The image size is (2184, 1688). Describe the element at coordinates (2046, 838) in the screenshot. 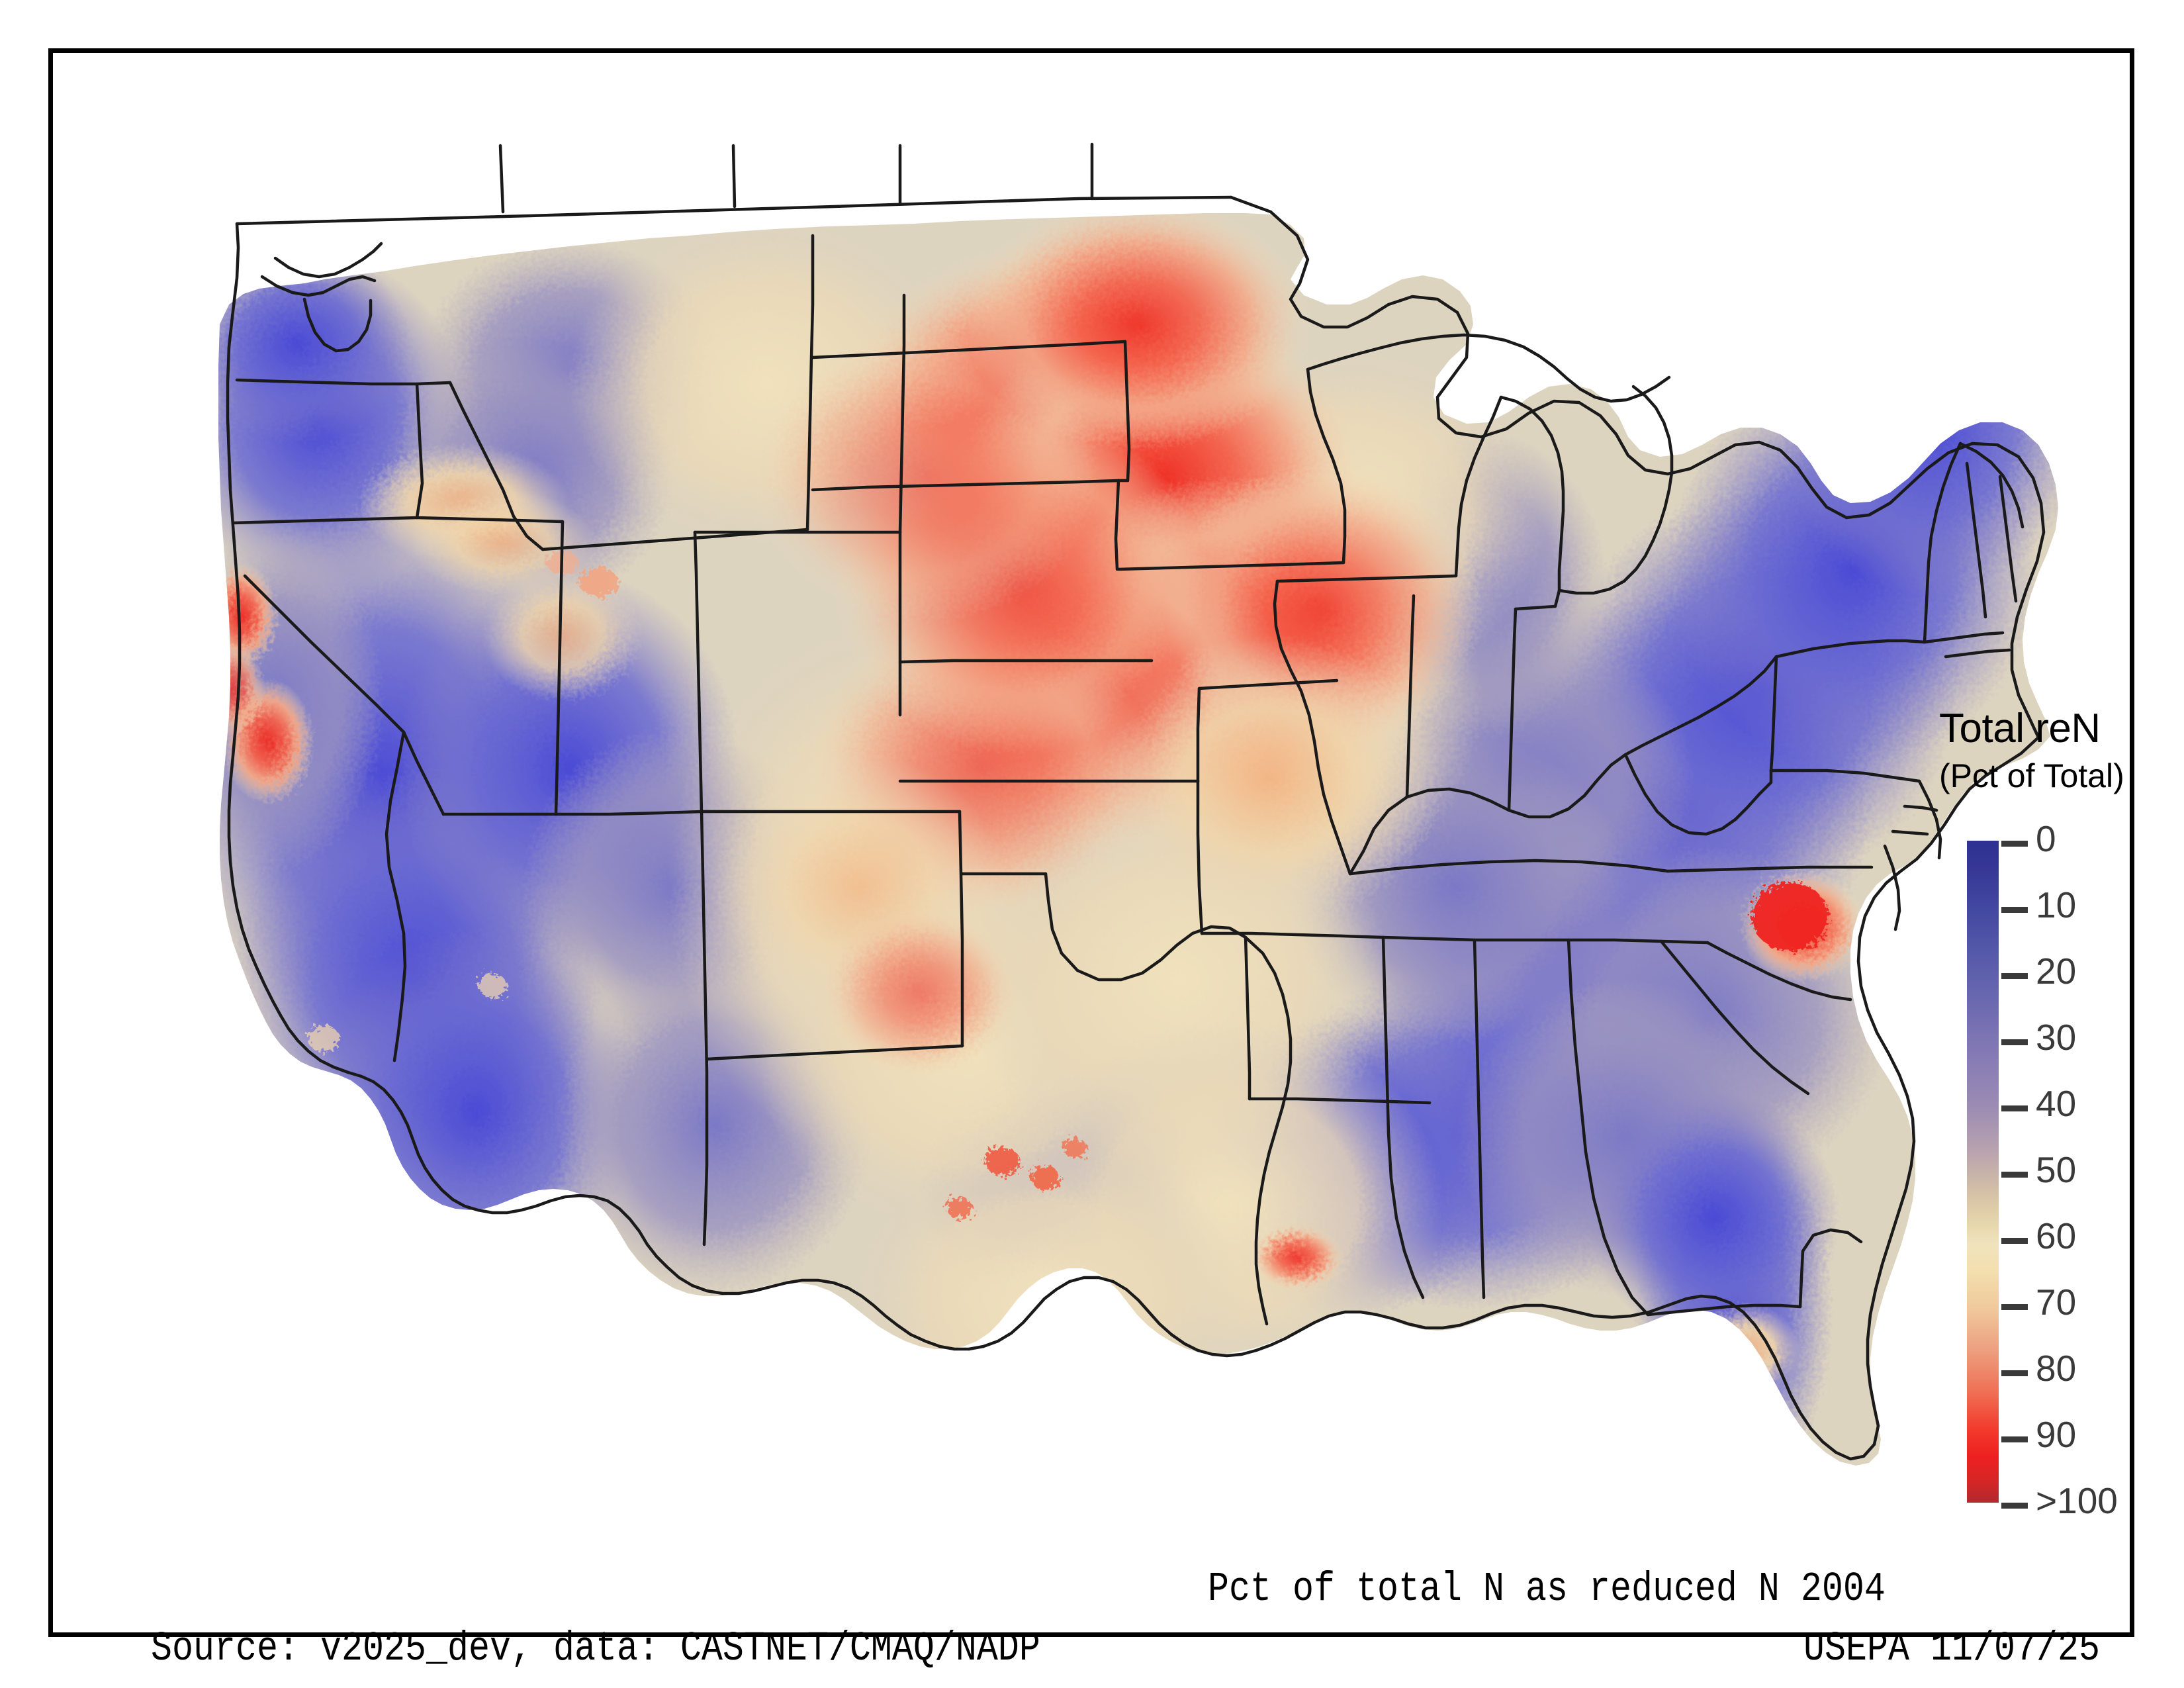

I see `colorbar-label-0: 0` at that location.